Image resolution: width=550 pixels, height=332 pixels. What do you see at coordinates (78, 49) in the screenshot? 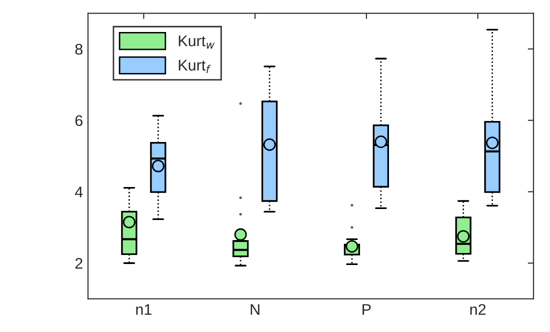
I see `y-tick-label: 8` at bounding box center [78, 49].